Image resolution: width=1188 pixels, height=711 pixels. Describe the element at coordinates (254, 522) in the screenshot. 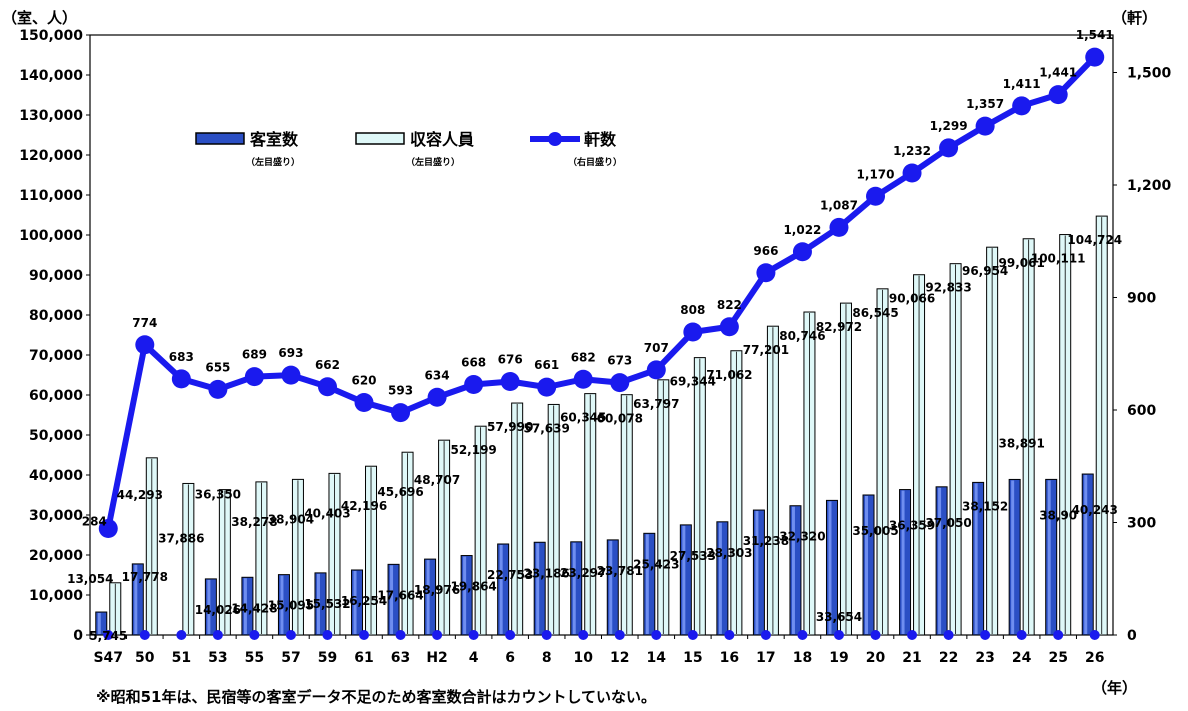

I see `data-label-capacity: 38,278` at that location.